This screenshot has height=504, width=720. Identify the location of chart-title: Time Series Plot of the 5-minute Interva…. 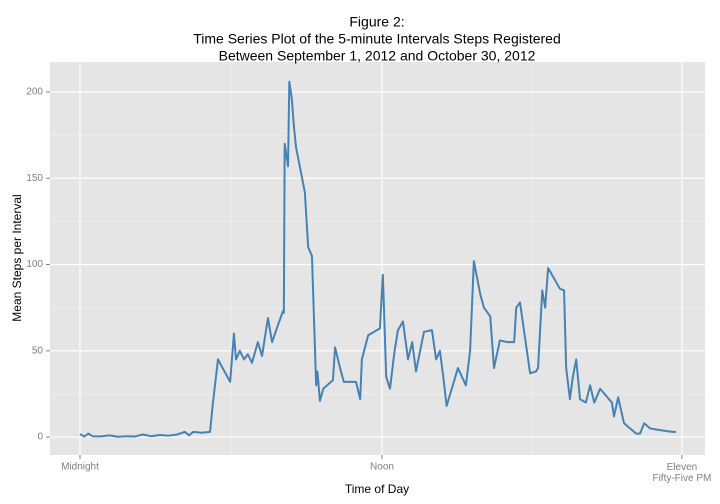
(377, 39).